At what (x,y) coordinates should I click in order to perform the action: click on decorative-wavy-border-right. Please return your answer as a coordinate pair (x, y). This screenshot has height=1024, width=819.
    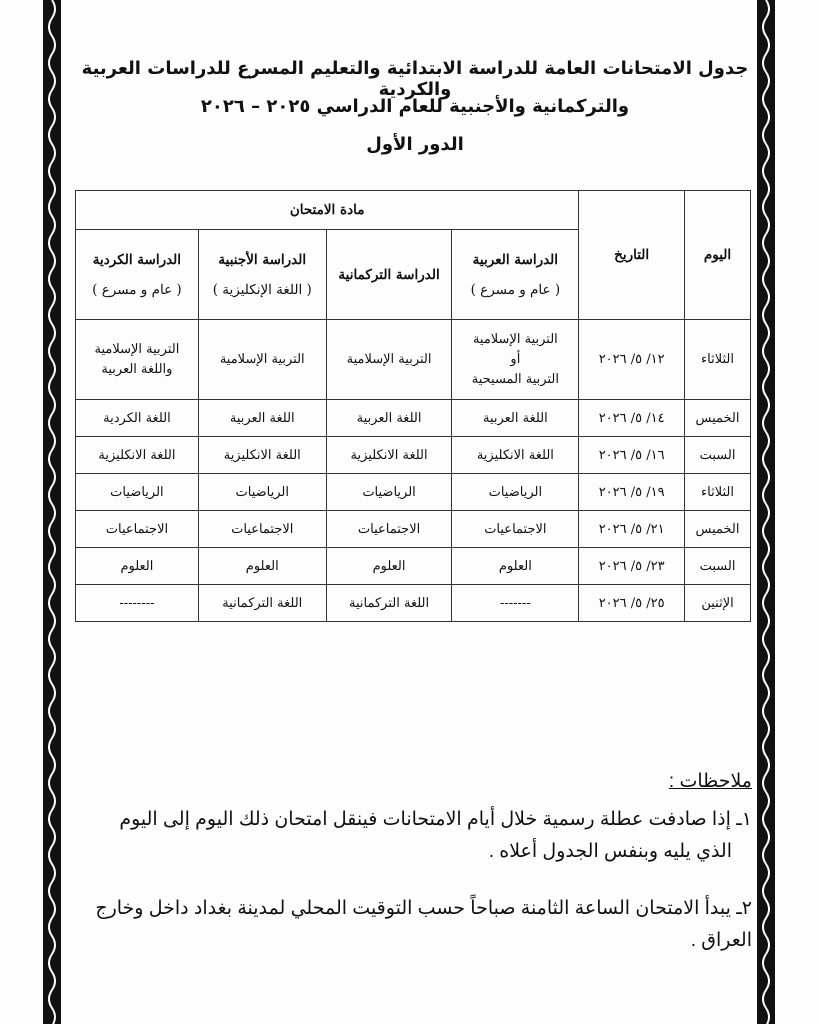
    Looking at the image, I should click on (766, 512).